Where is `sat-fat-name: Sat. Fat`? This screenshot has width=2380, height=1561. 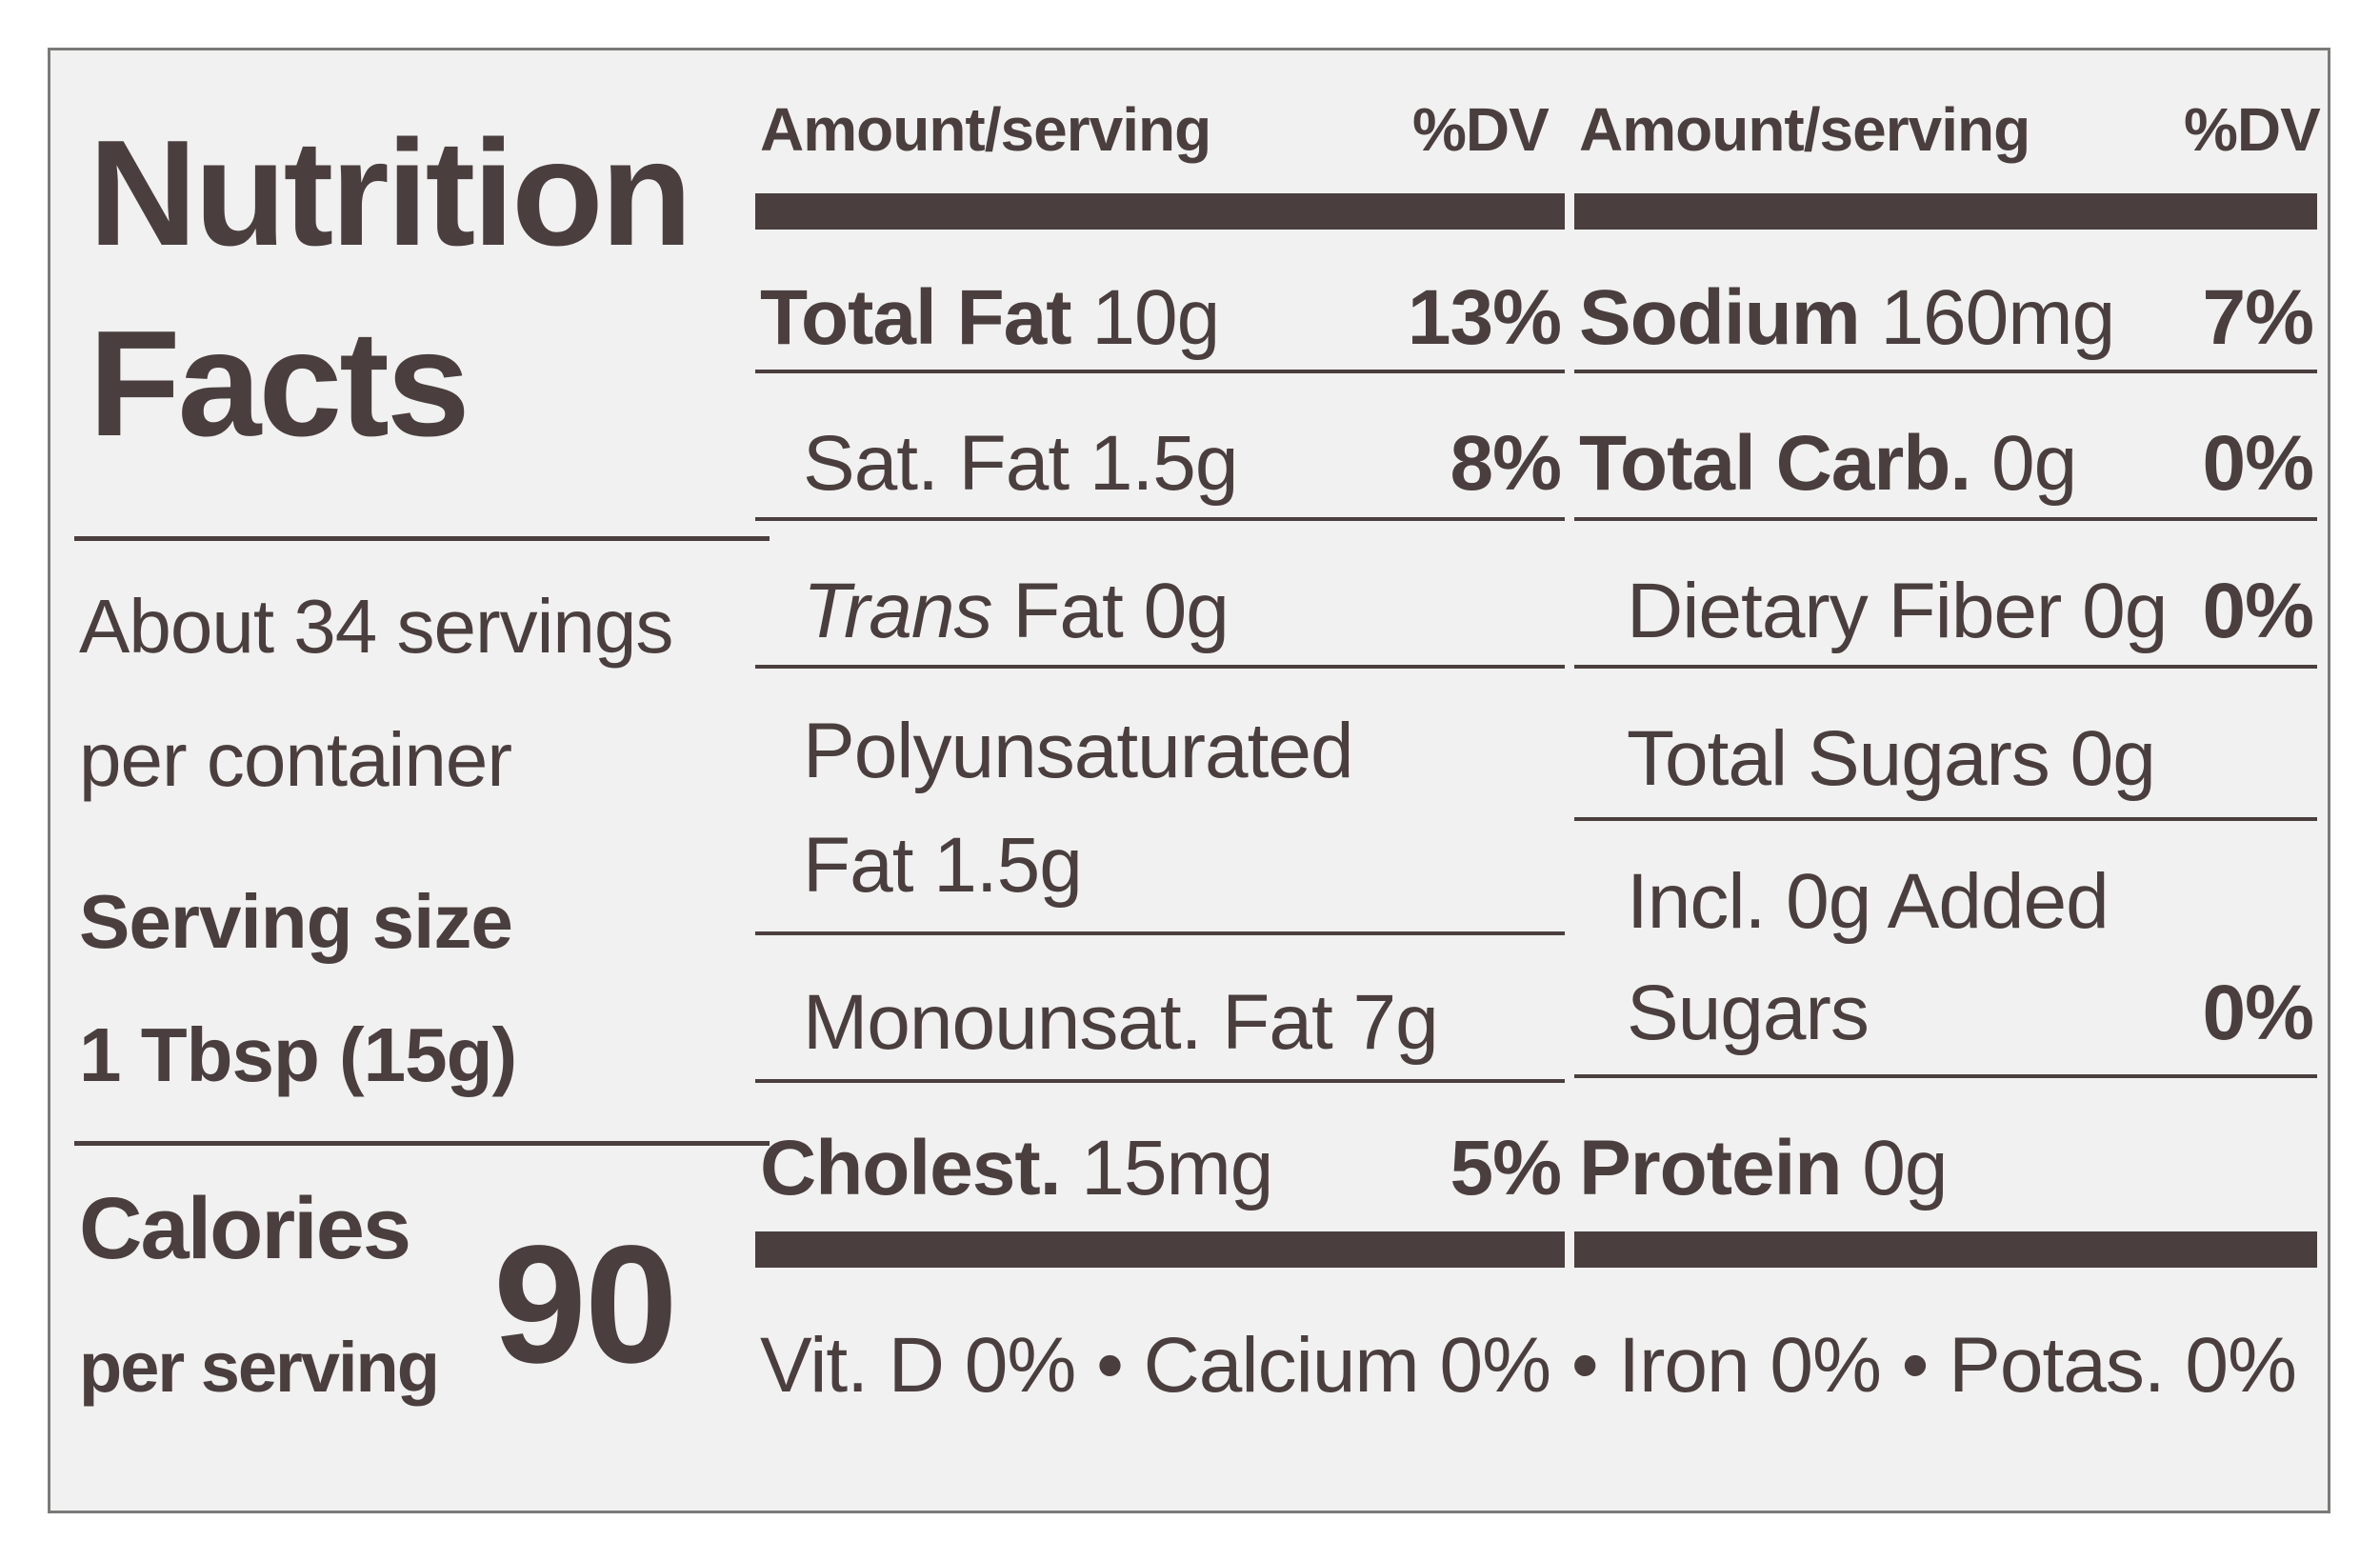 sat-fat-name: Sat. Fat is located at coordinates (936, 463).